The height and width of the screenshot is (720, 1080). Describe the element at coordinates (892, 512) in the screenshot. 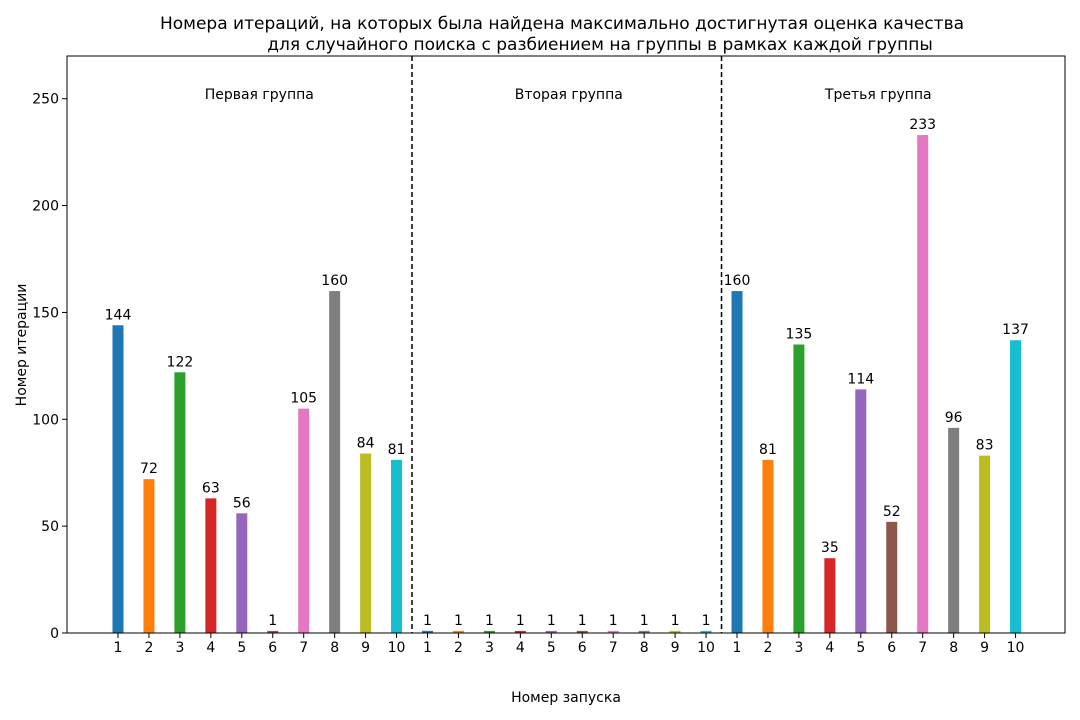

I see `bar-value-label: 52` at that location.